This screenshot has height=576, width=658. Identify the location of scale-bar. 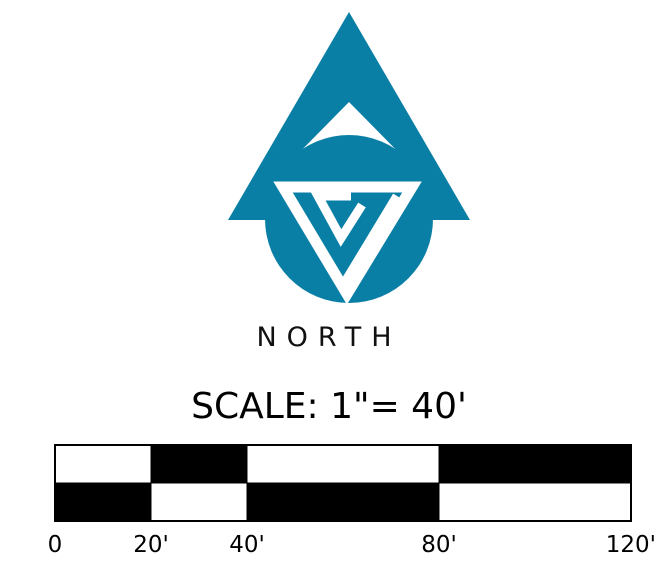
(343, 483).